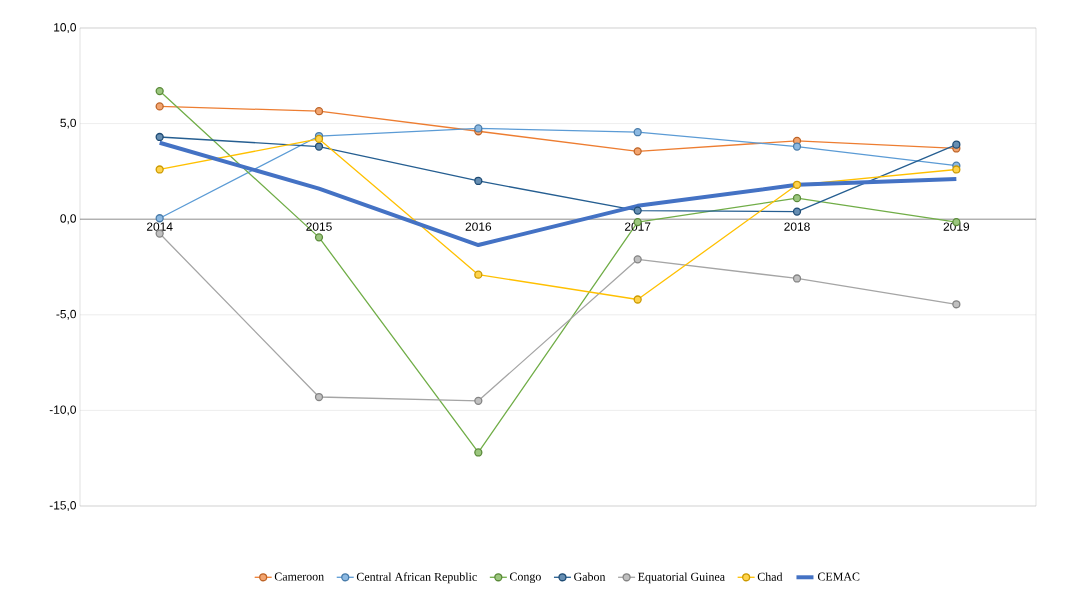 This screenshot has height=616, width=1091. What do you see at coordinates (797, 226) in the screenshot?
I see `x-tick-label: 2018` at bounding box center [797, 226].